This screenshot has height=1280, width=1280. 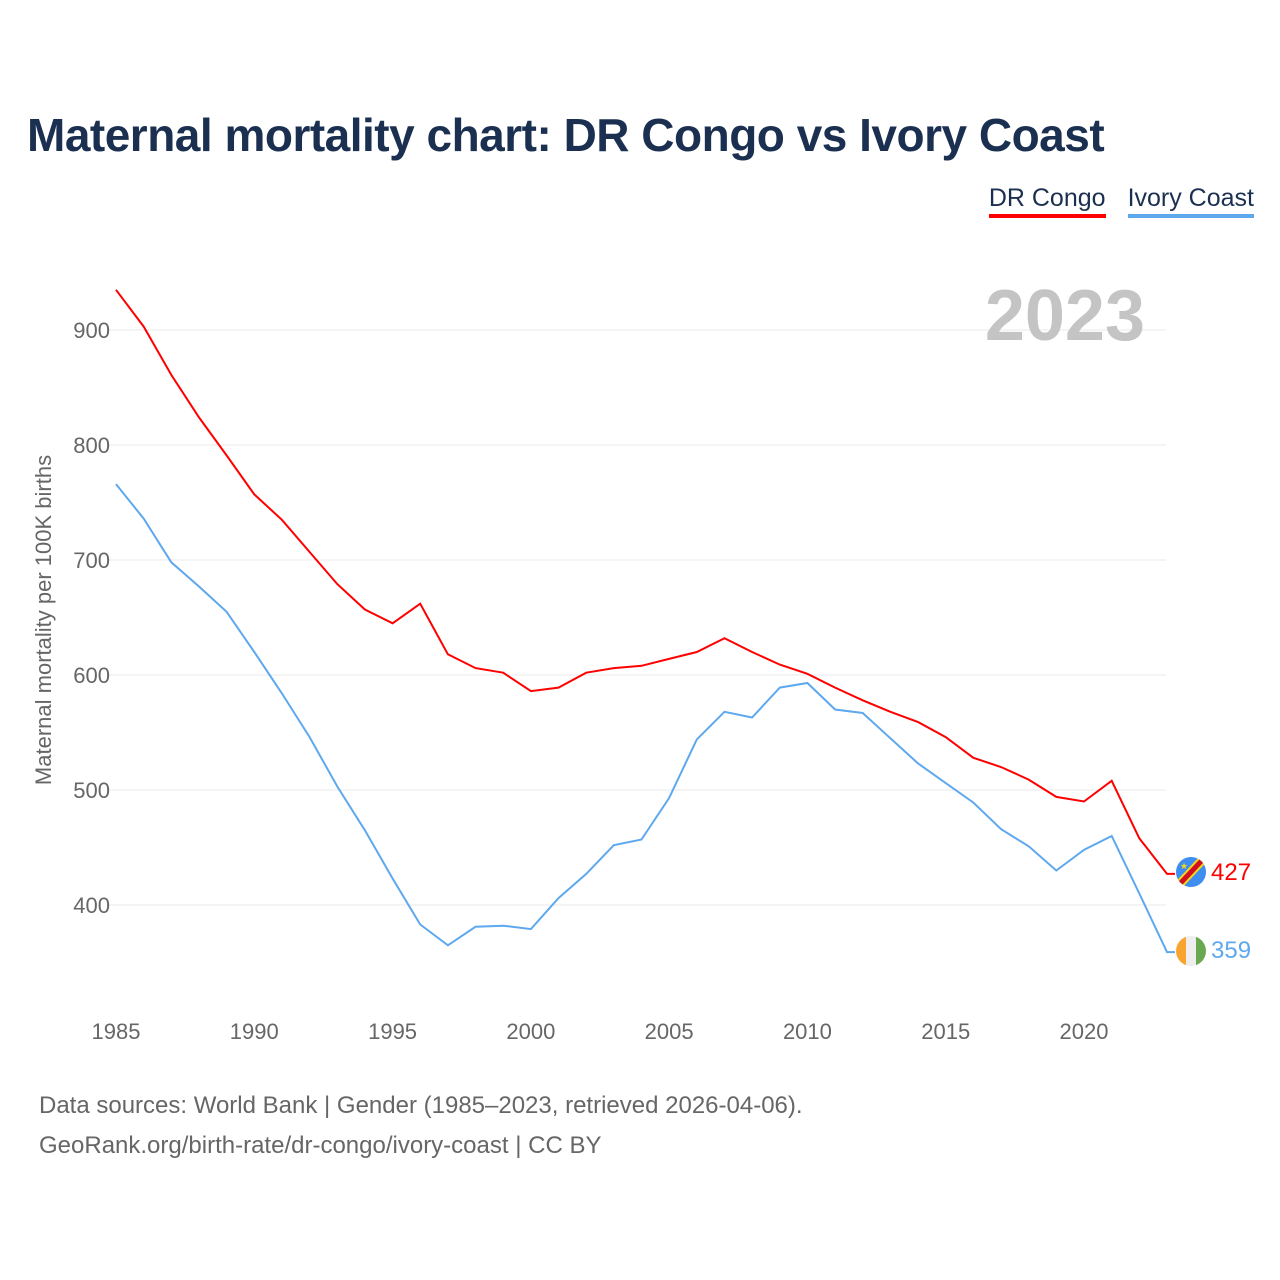 What do you see at coordinates (669, 1031) in the screenshot?
I see `x-tick-label: 2005` at bounding box center [669, 1031].